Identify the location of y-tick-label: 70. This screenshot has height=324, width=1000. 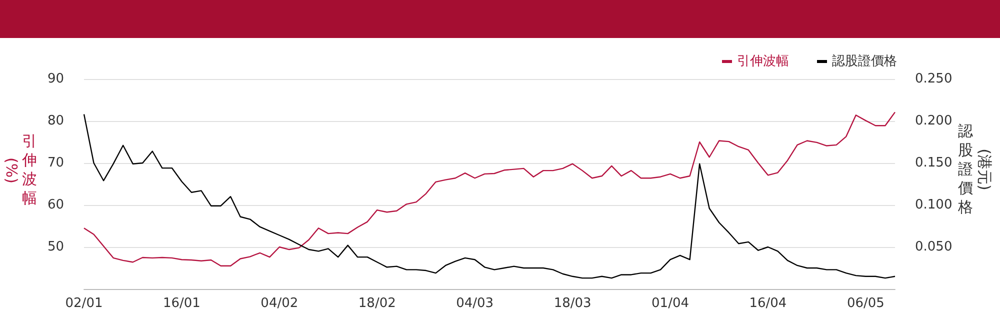
(55, 163).